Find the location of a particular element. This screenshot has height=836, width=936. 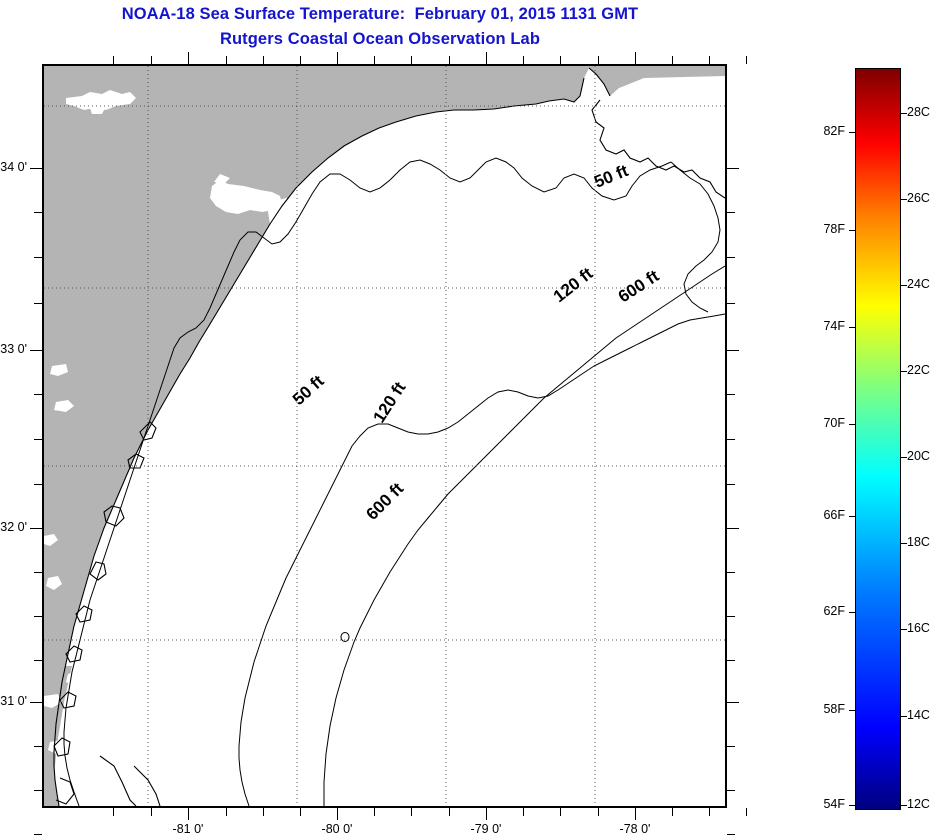

colorbar-label-c: 26C is located at coordinates (918, 198).